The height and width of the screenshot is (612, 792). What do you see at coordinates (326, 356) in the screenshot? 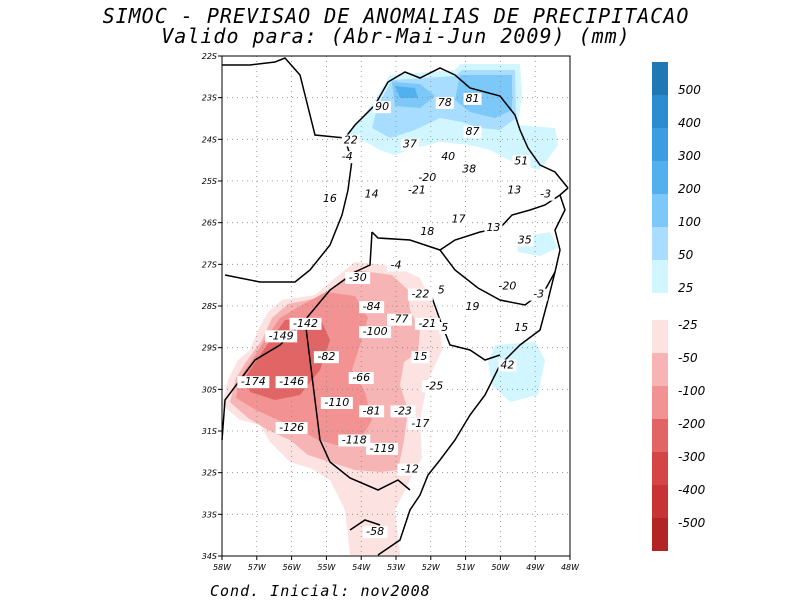
I see `anomaly-value: -82` at bounding box center [326, 356].